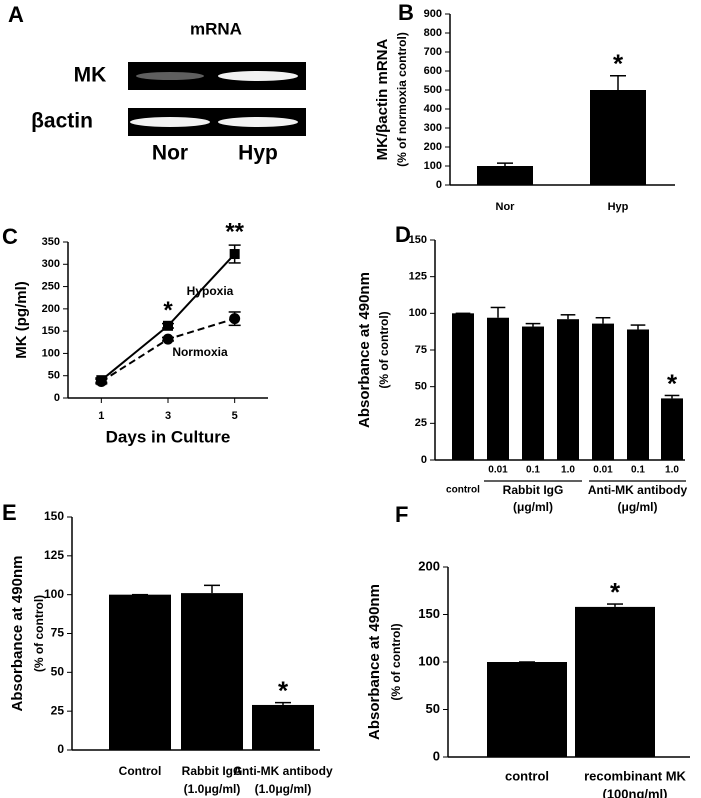 The image size is (701, 798). I want to click on x-axis-label: Days in Culture, so click(168, 436).